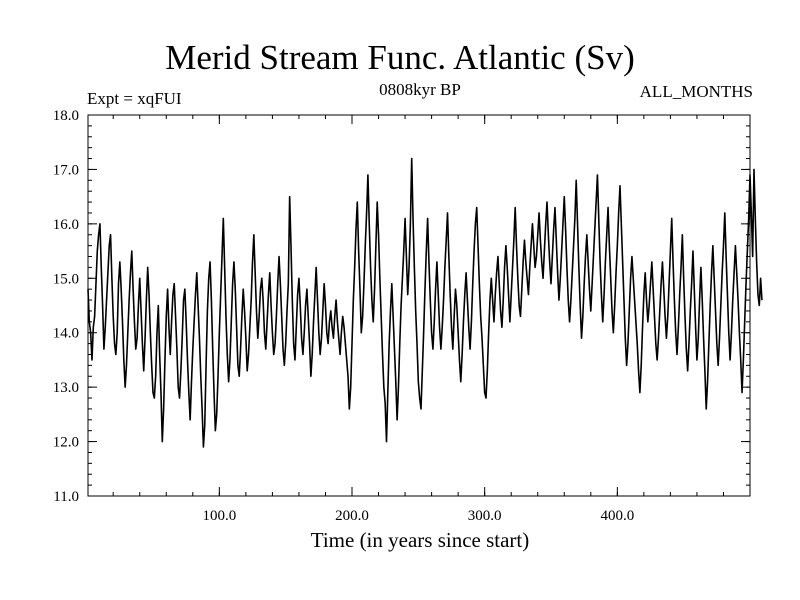  I want to click on chart-title: Merid Stream Func. Atlantic (Sv), so click(400, 57).